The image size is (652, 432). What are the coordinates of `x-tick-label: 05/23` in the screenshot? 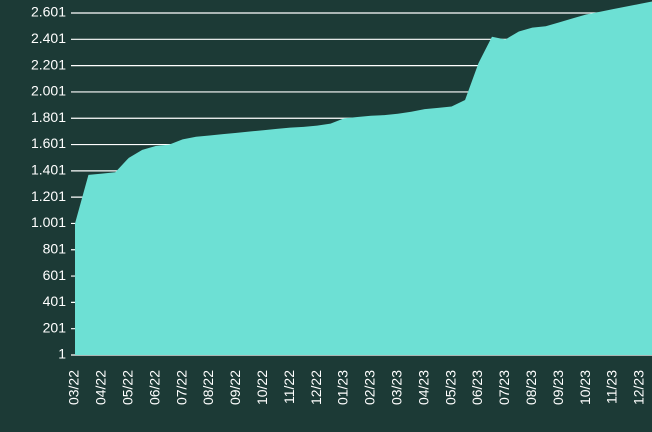 It's located at (450, 387).